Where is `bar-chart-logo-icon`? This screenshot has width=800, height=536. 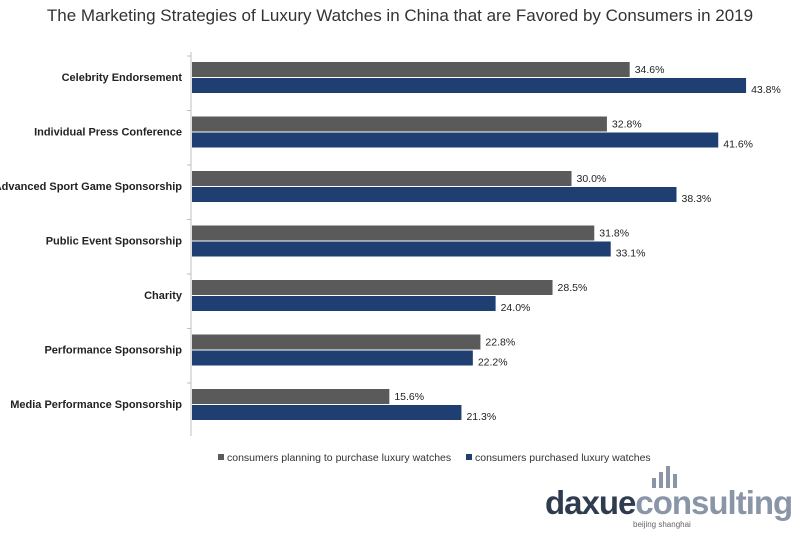 bar-chart-logo-icon is located at coordinates (664, 477).